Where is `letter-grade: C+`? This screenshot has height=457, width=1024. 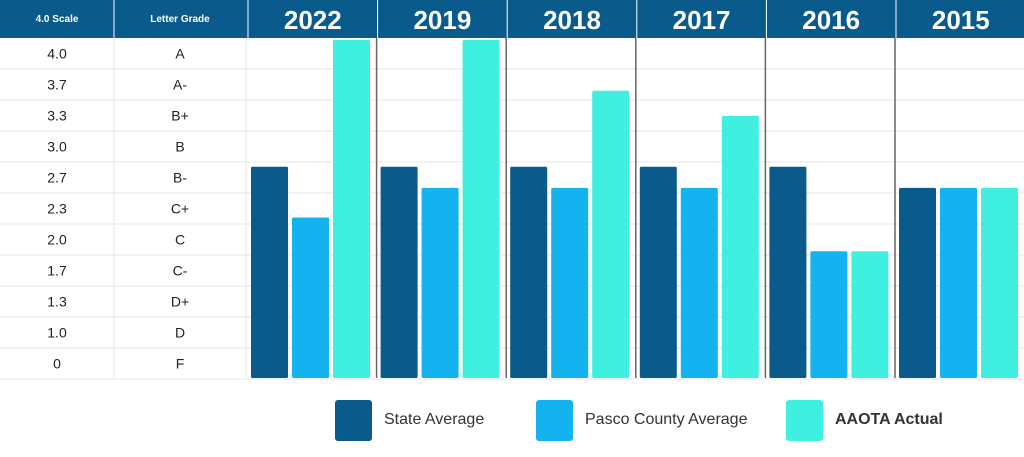
letter-grade: C+ is located at coordinates (180, 209).